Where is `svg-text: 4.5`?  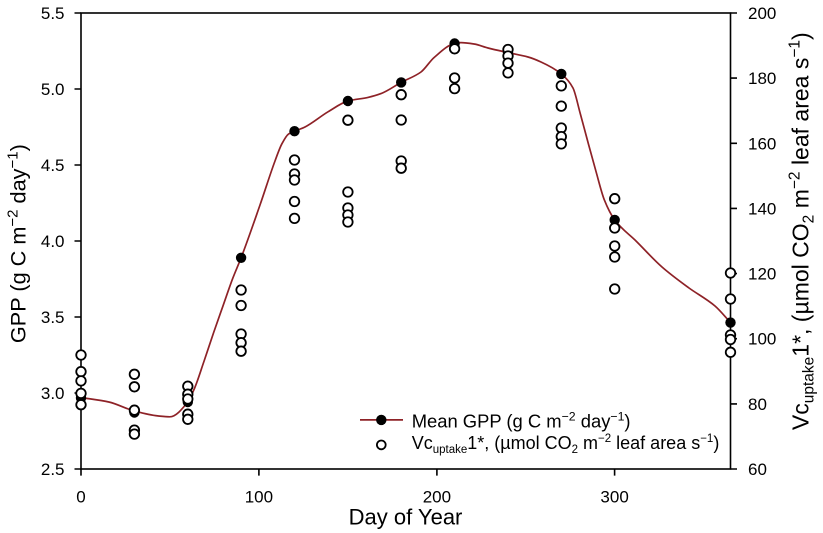
svg-text: 4.5 is located at coordinates (53, 165).